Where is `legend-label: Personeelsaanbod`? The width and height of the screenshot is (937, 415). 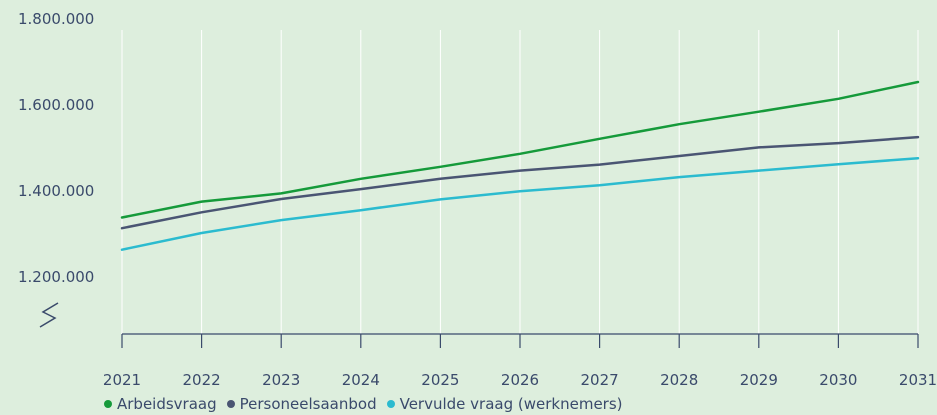 legend-label: Personeelsaanbod is located at coordinates (308, 404).